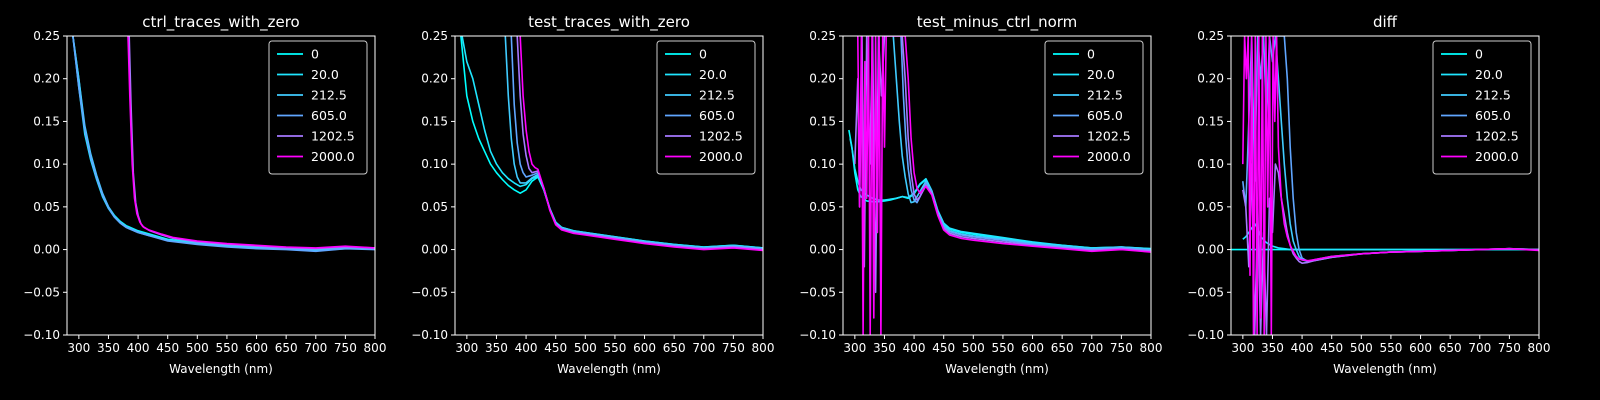  Describe the element at coordinates (220, 22) in the screenshot. I see `chart-title: ctrl_traces_with_zero` at that location.